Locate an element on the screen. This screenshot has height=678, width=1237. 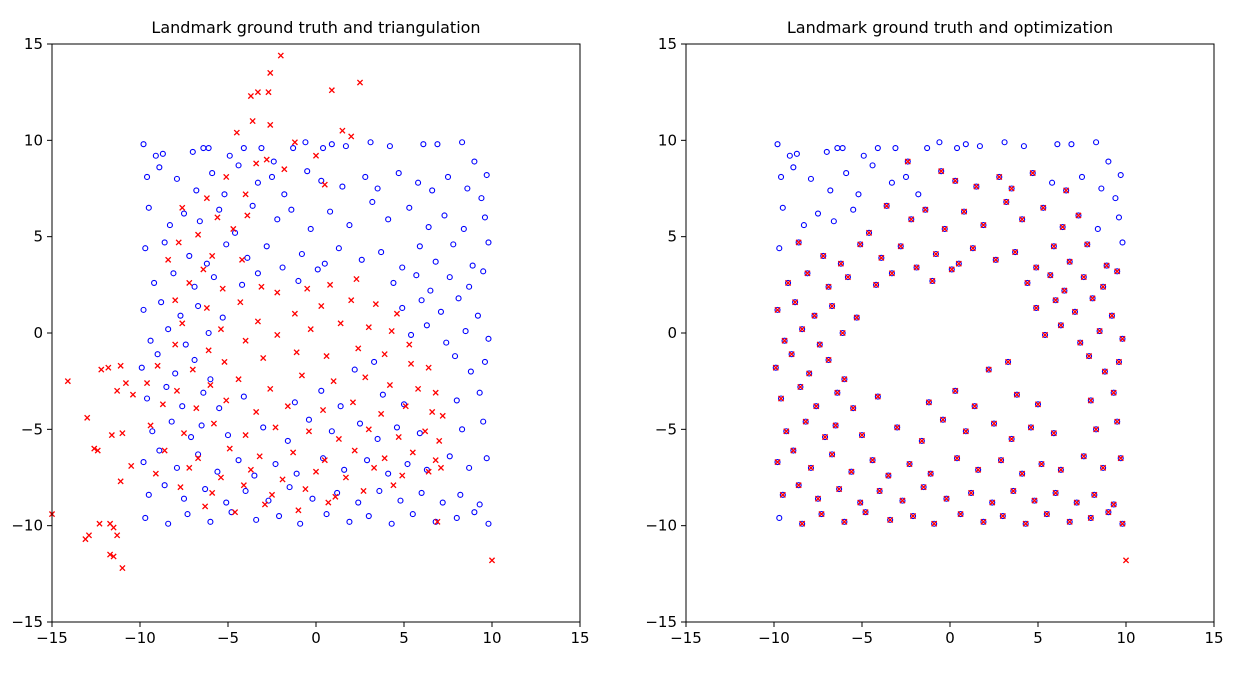
x-tick-label: 0 is located at coordinates (316, 638).